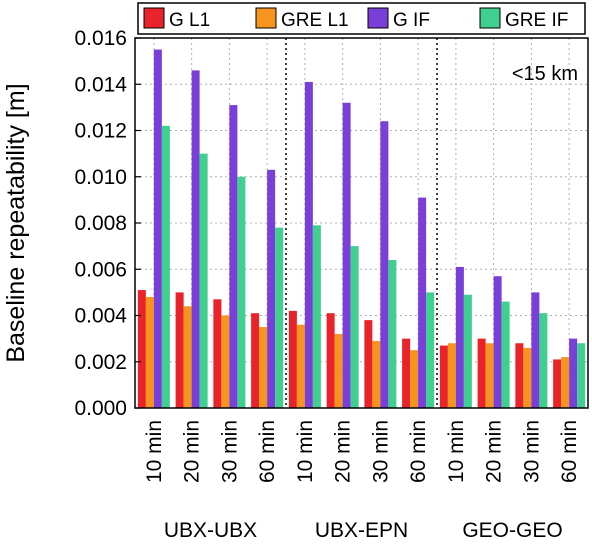 This screenshot has height=545, width=592. I want to click on legend-label: GRE IF, so click(536, 20).